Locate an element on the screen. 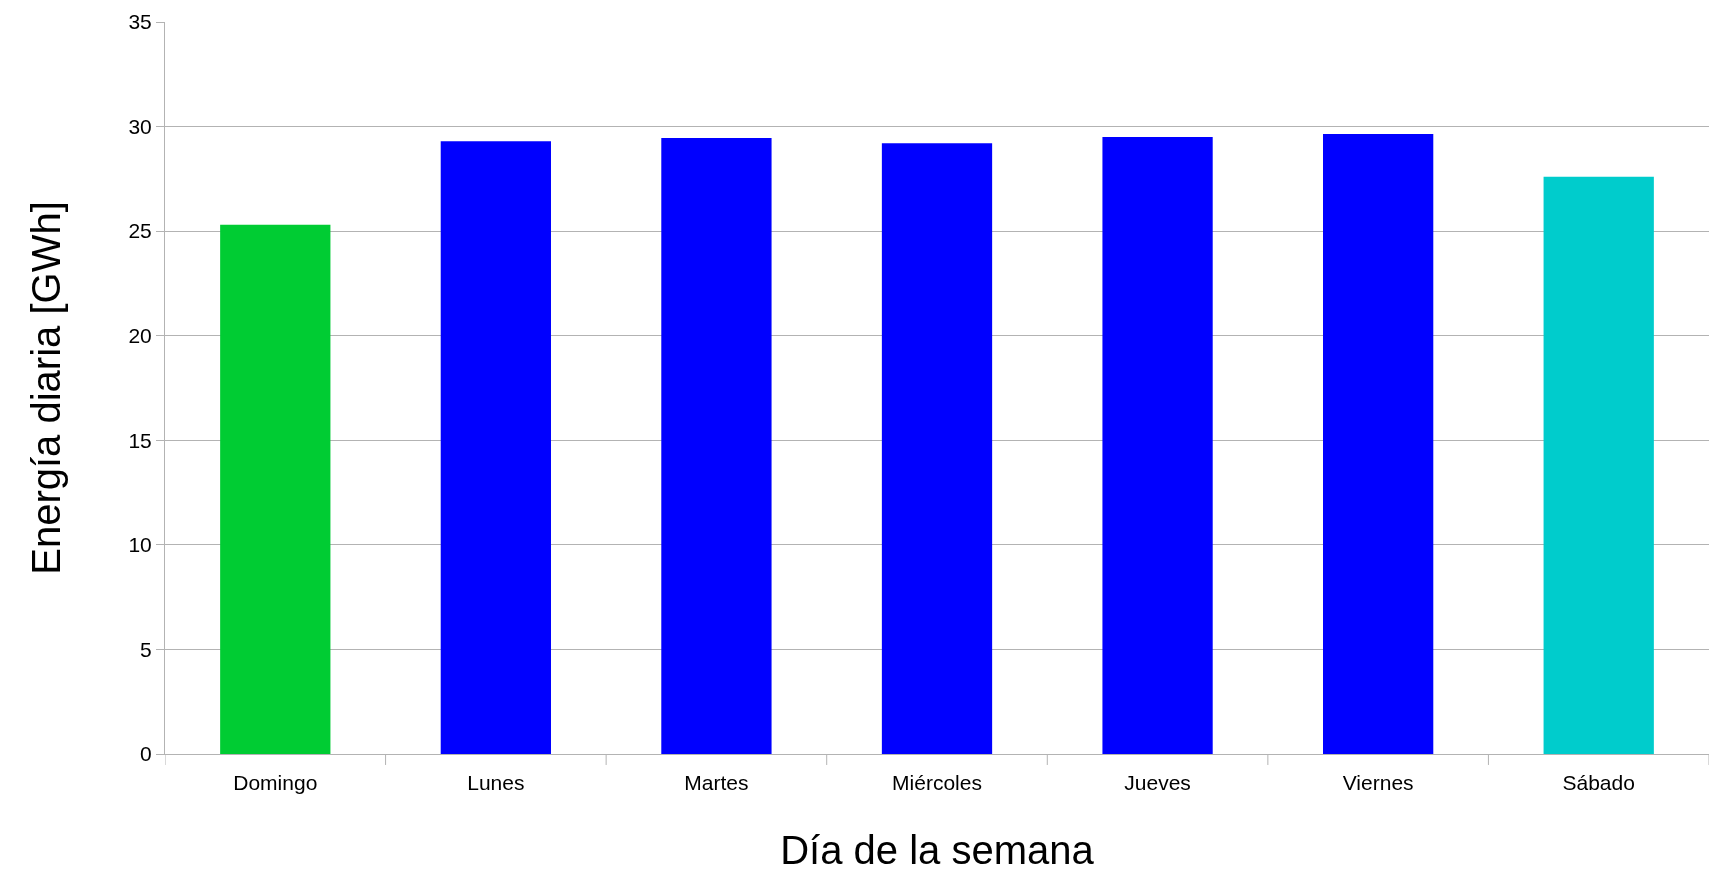 The width and height of the screenshot is (1711, 872). y-tick-label: 25 is located at coordinates (140, 231).